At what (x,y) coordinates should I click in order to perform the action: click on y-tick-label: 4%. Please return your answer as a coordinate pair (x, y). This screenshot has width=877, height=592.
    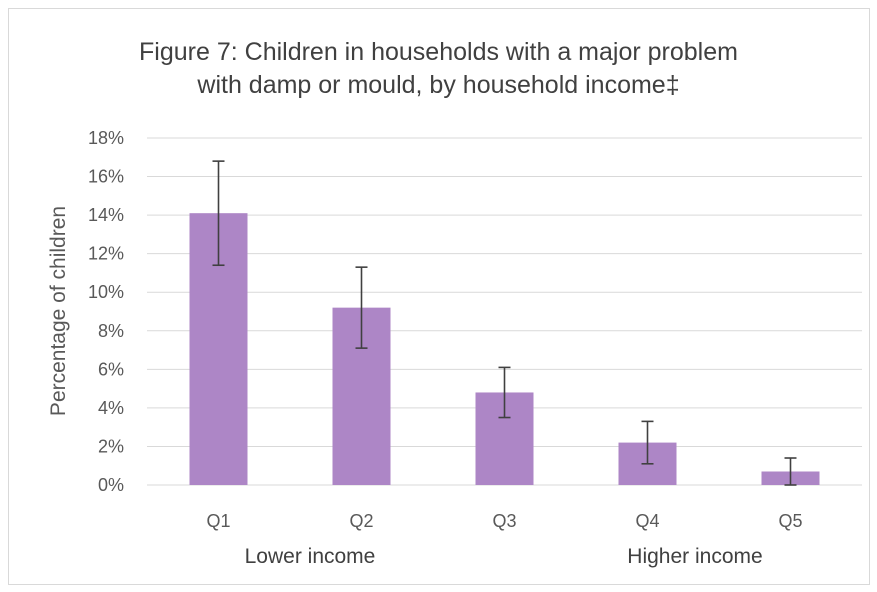
    Looking at the image, I should click on (111, 408).